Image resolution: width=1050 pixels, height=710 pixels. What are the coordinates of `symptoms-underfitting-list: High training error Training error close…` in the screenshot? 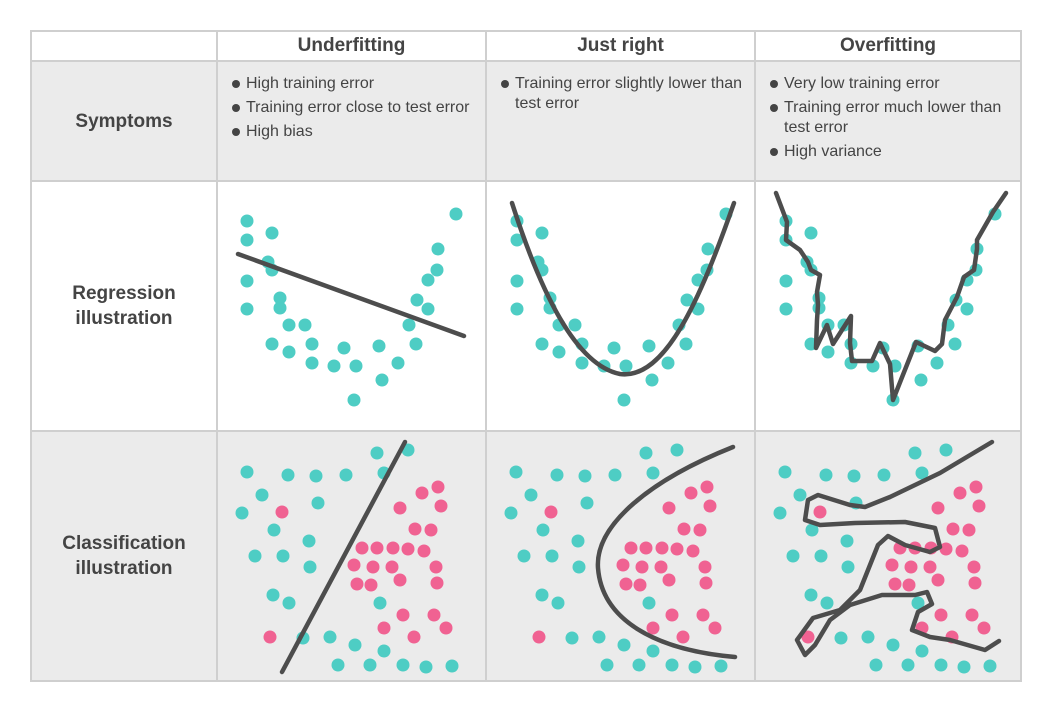 It's located at (351, 102).